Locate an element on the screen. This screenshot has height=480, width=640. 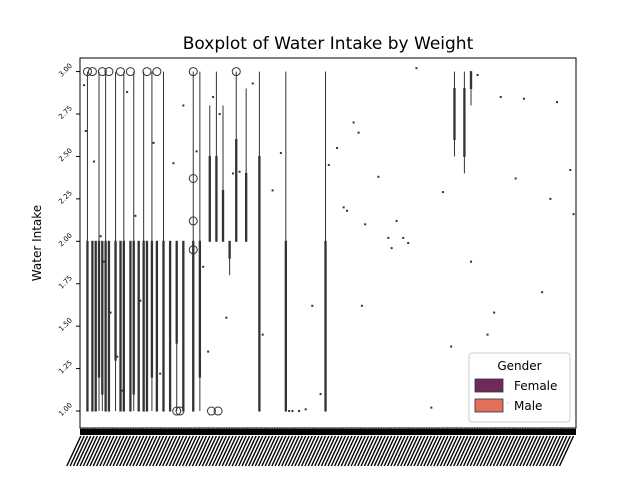
y-tick-label: 3.00 is located at coordinates (65, 70).